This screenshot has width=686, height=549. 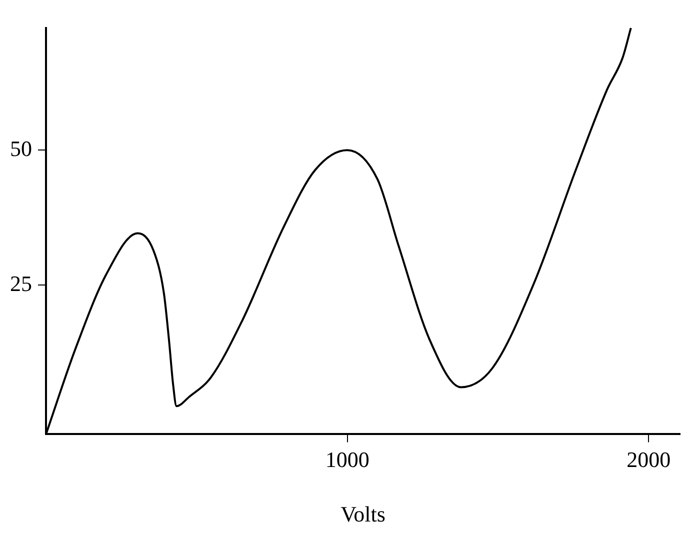 What do you see at coordinates (21, 283) in the screenshot?
I see `y-tick-label: 25` at bounding box center [21, 283].